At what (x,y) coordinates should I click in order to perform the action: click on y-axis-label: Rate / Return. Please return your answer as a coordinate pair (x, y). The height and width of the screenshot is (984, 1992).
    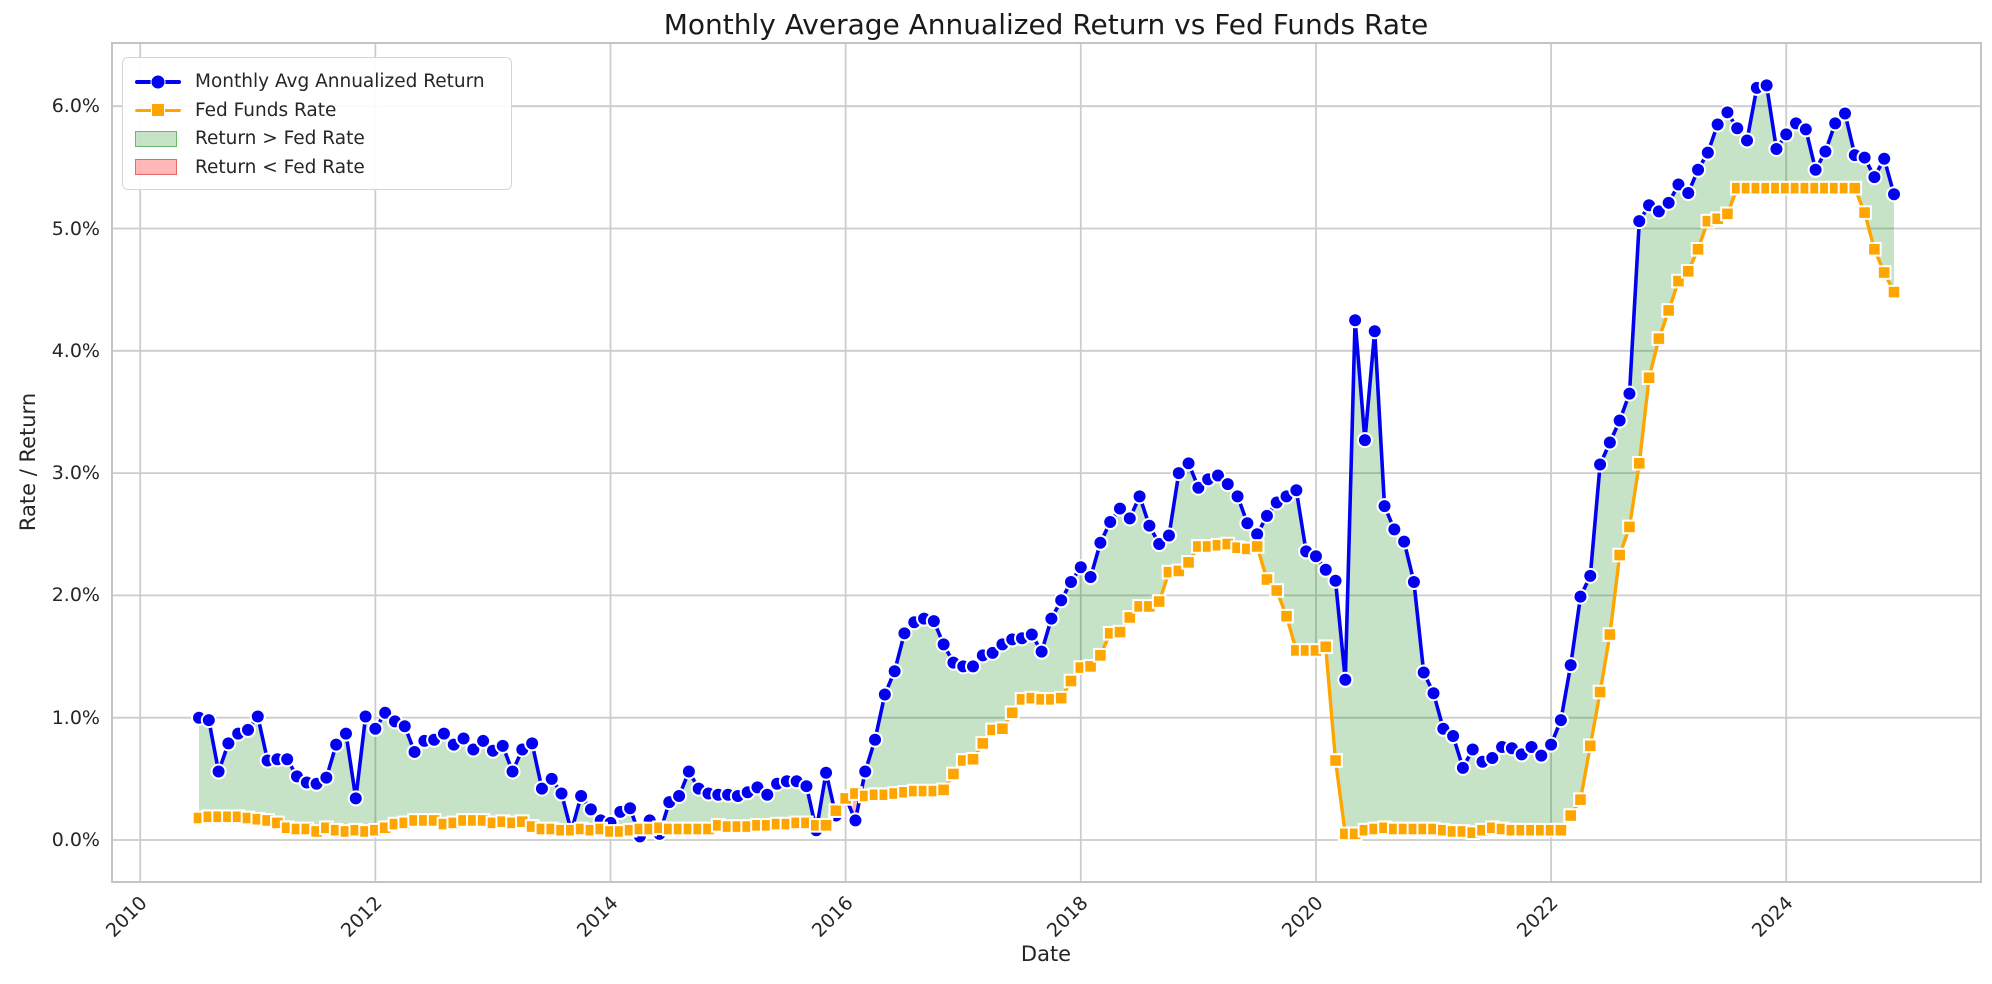
    Looking at the image, I should click on (28, 462).